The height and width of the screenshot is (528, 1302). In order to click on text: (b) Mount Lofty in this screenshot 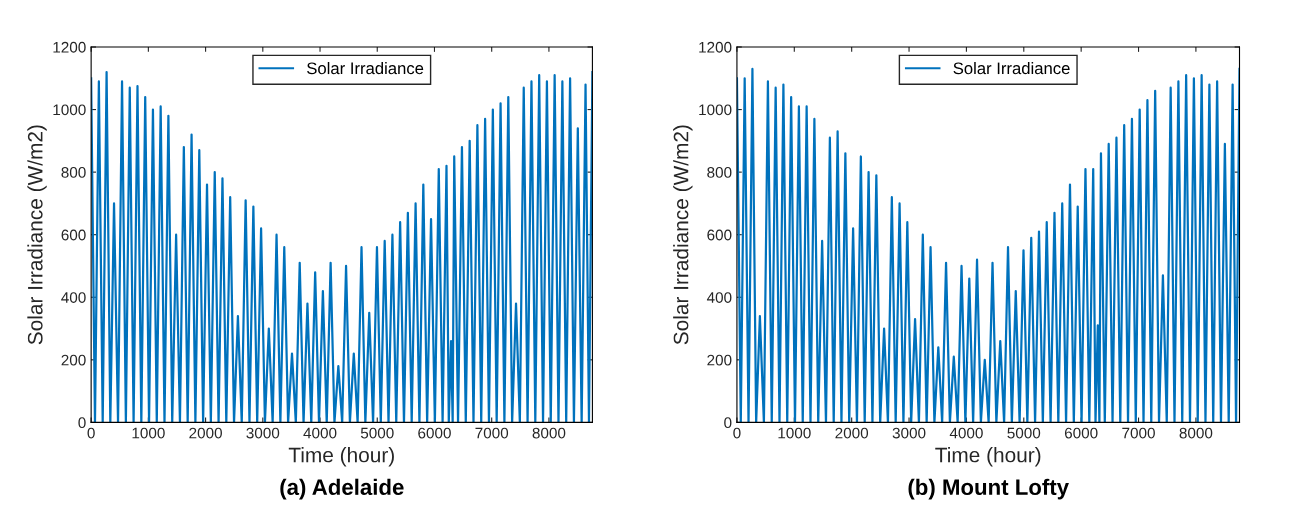, I will do `click(988, 489)`.